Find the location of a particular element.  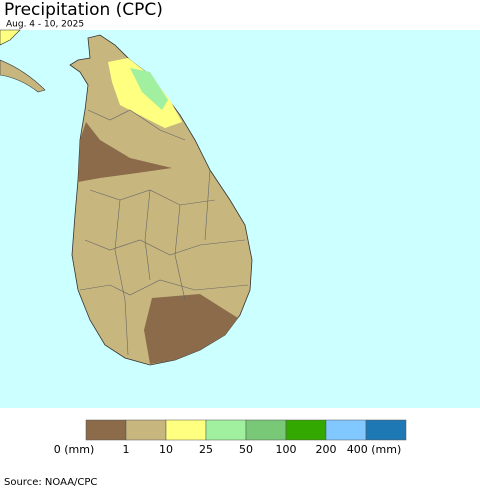

source: Source: NOAA/CPC is located at coordinates (50, 482).